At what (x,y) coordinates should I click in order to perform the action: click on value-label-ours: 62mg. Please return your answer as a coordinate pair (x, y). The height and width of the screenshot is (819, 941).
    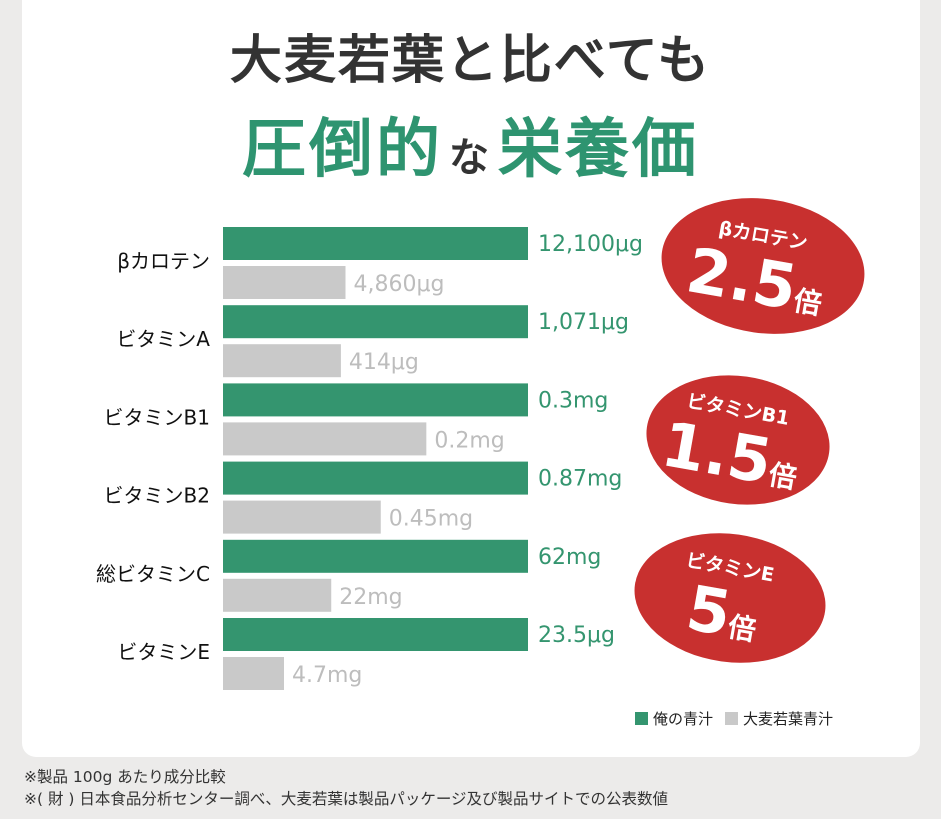
    Looking at the image, I should click on (569, 557).